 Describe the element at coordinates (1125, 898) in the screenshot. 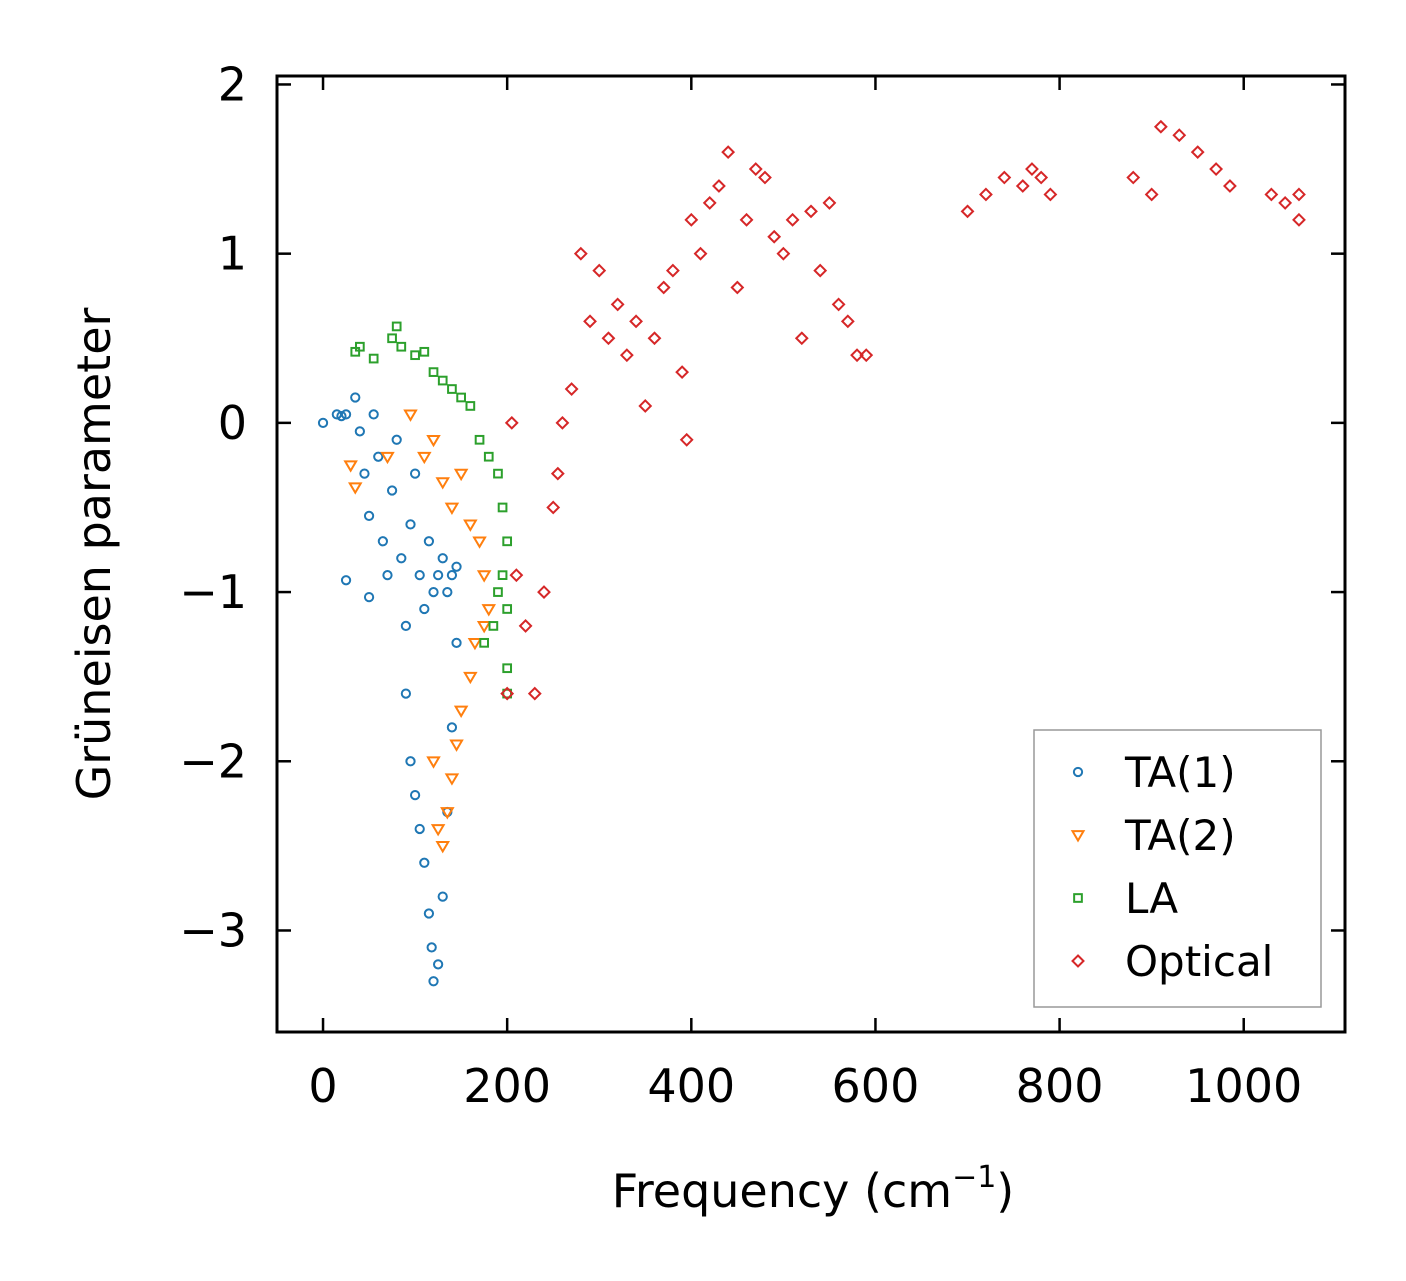

I see `legend-item: LA` at that location.